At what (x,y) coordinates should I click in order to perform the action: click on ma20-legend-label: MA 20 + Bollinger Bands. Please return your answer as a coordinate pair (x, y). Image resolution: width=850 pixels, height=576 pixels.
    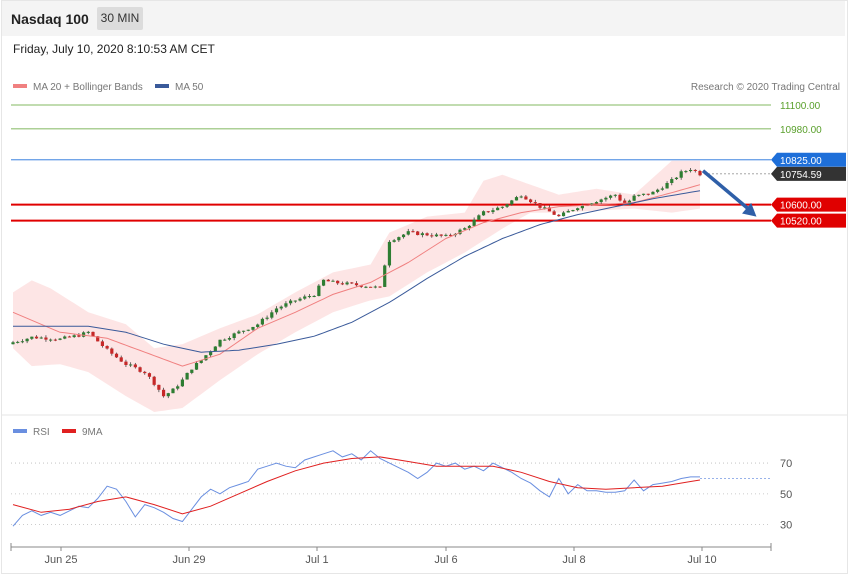
    Looking at the image, I should click on (88, 87).